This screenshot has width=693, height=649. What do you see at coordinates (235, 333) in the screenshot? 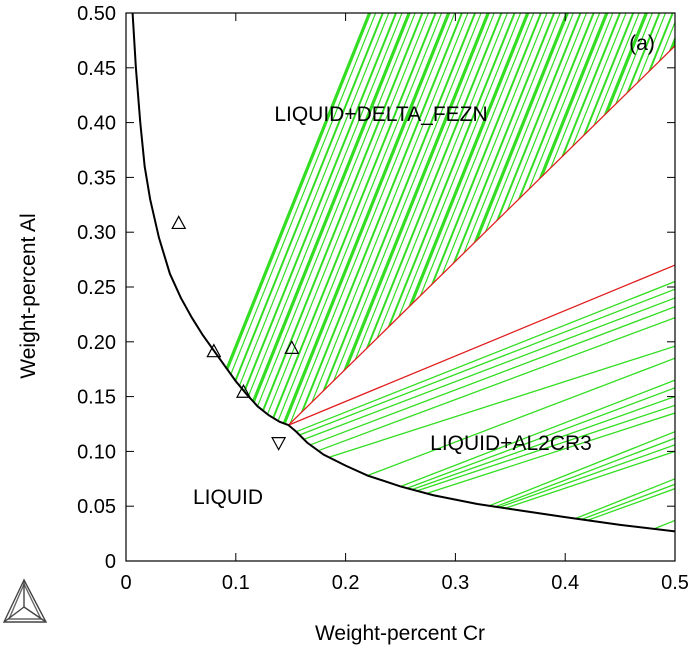
I see `markers` at bounding box center [235, 333].